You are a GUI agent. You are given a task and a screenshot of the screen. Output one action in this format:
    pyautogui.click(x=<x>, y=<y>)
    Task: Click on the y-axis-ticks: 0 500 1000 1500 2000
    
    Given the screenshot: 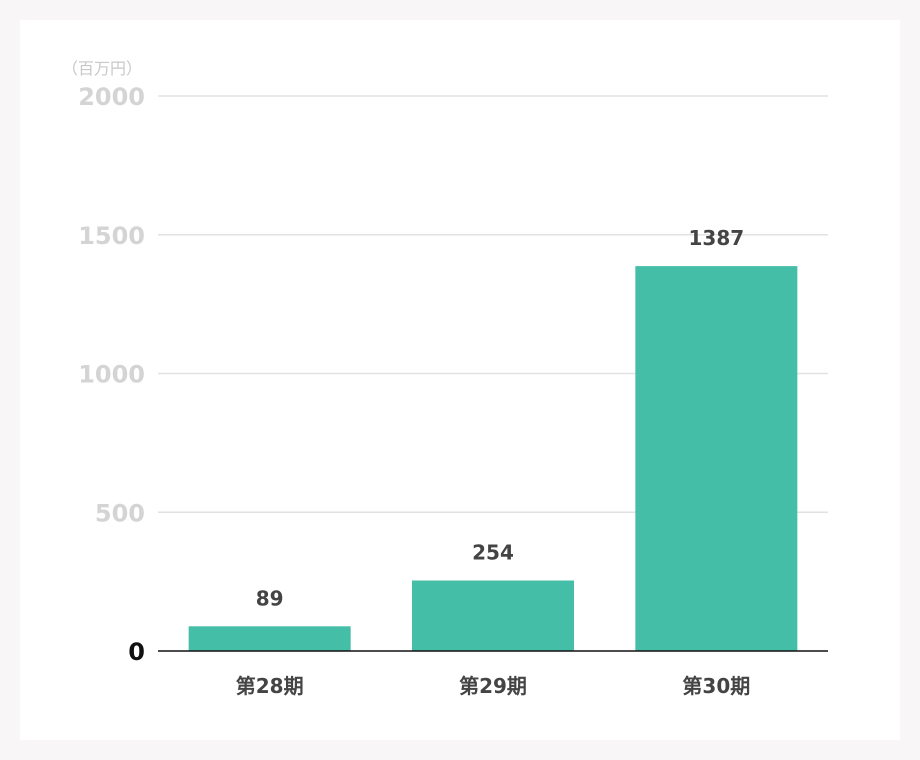 What is the action you would take?
    pyautogui.click(x=111, y=374)
    